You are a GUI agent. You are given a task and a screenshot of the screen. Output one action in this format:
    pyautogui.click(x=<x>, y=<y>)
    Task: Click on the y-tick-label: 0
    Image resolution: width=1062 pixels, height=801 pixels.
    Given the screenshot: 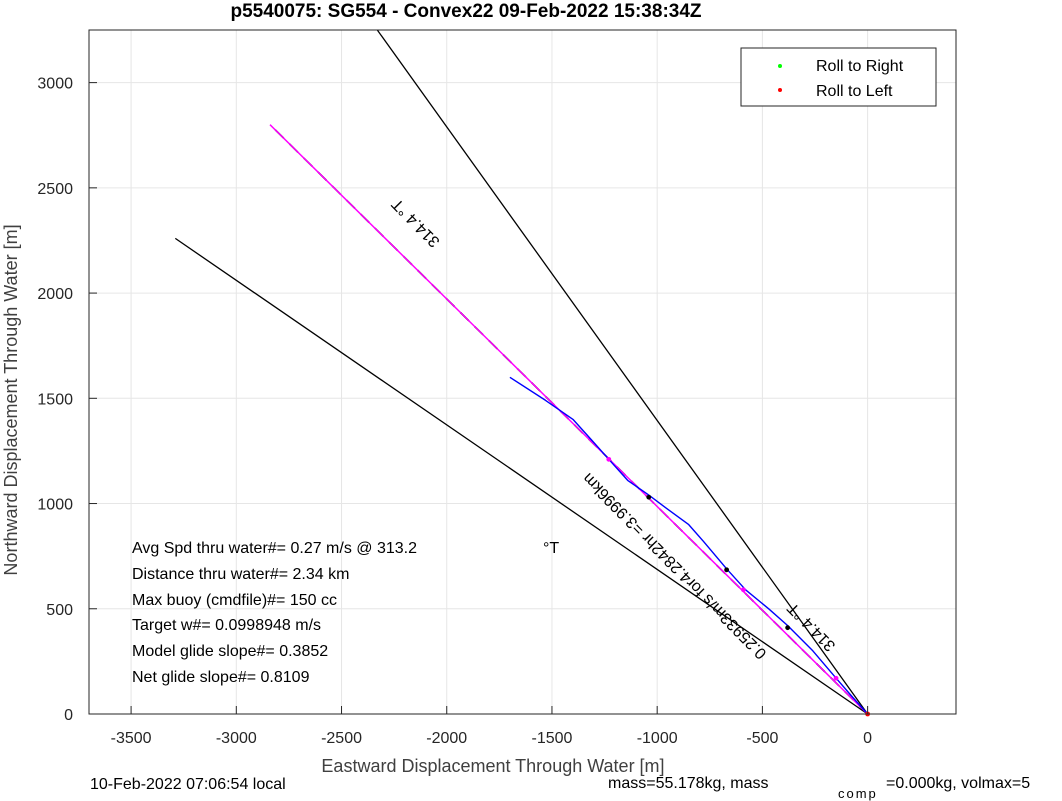 What is the action you would take?
    pyautogui.click(x=68, y=715)
    